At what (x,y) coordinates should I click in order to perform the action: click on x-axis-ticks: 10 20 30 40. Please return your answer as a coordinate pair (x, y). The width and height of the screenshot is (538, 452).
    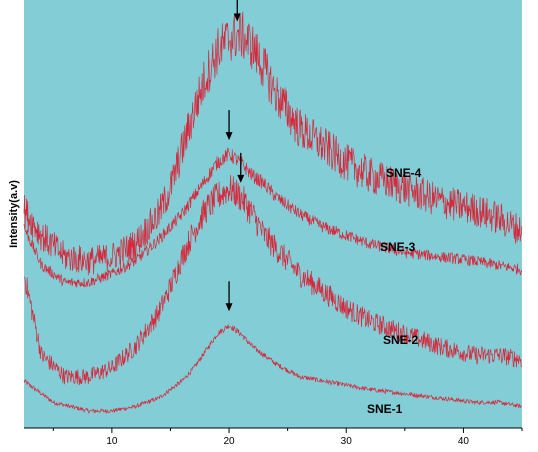
    Looking at the image, I should click on (287, 437).